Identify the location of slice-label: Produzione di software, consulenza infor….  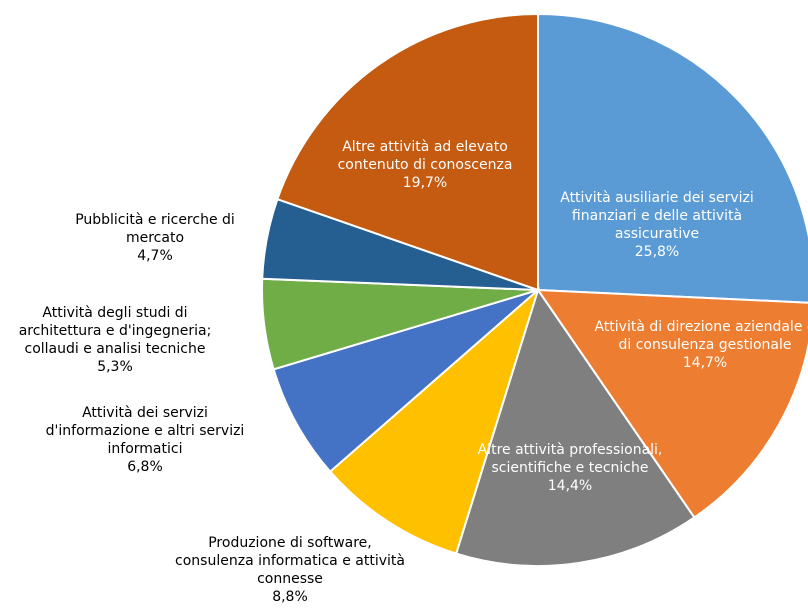
(290, 570).